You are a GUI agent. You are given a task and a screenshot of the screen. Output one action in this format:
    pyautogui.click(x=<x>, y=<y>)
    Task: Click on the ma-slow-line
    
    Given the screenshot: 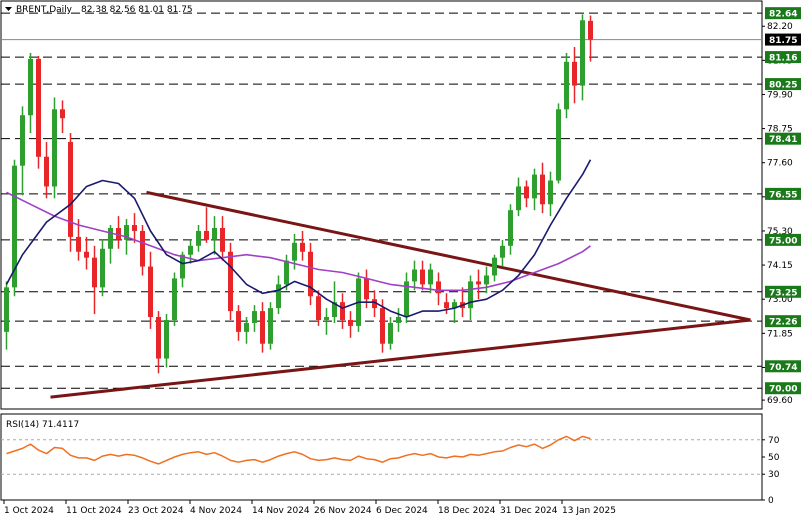 What is the action you would take?
    pyautogui.click(x=298, y=241)
    